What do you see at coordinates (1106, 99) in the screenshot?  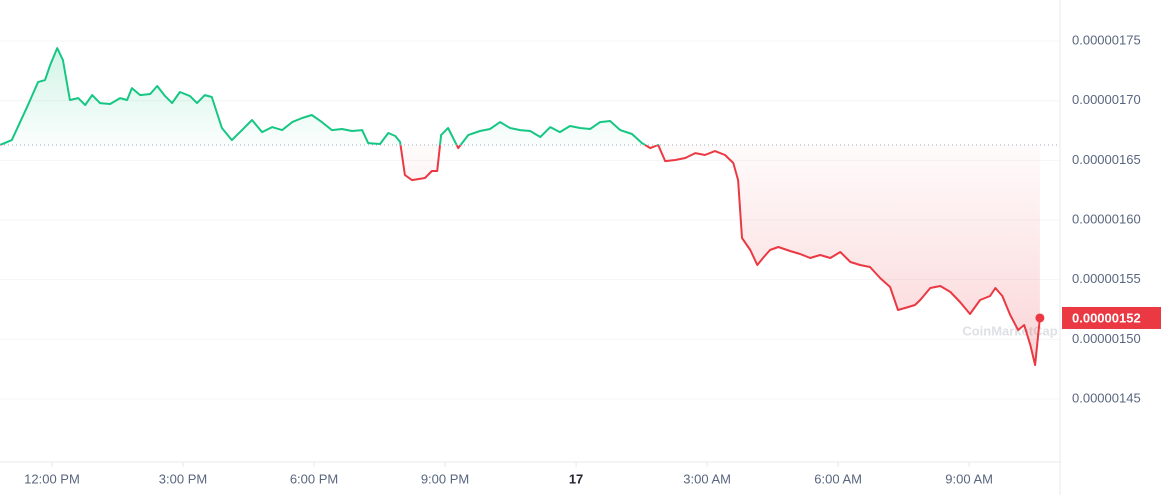 I see `y-tick-label: 0.00000170` at bounding box center [1106, 99].